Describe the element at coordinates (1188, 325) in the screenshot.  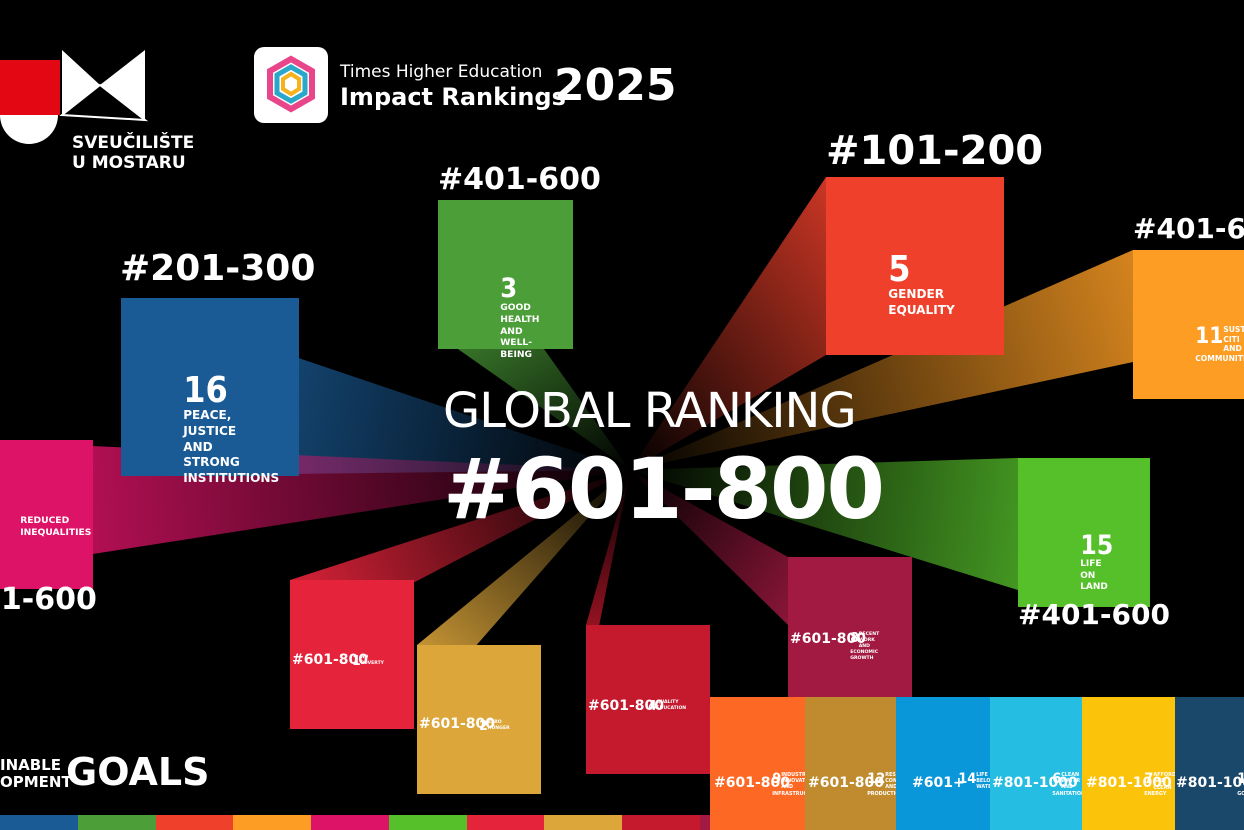
I see `sdg-tile: 11SUSTAINABLE CITI AND COMMUNITI` at that location.